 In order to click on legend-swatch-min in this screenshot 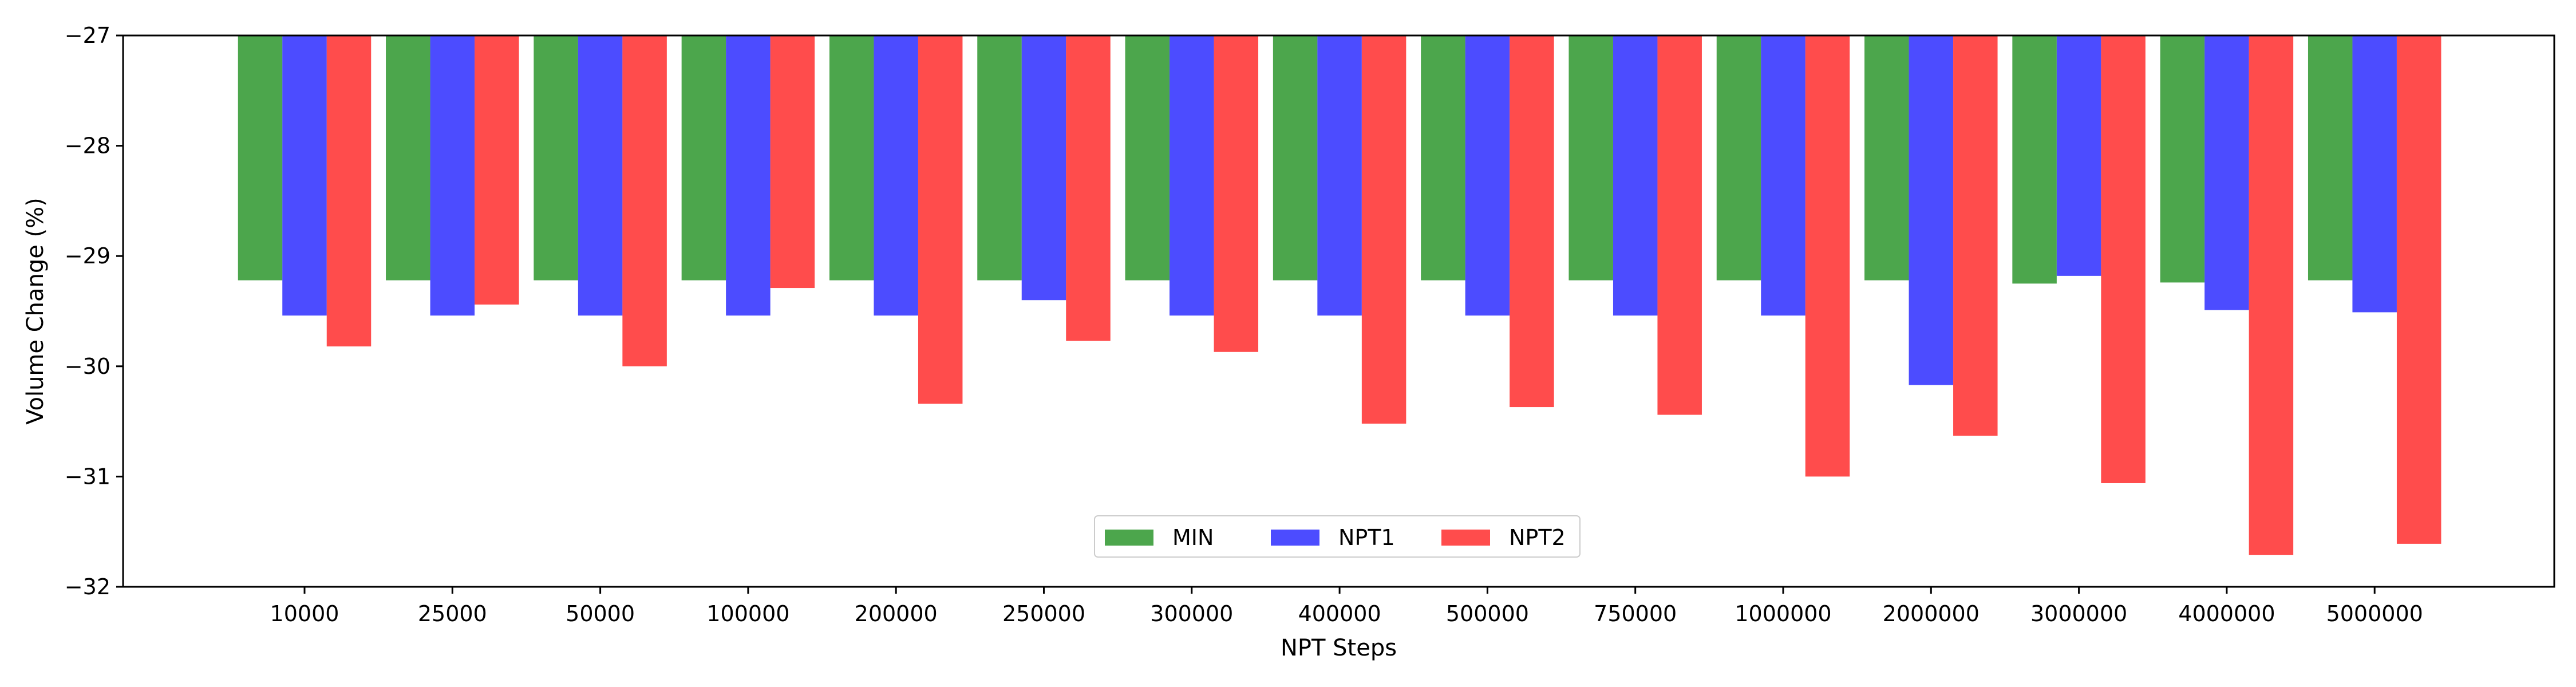, I will do `click(1129, 538)`.